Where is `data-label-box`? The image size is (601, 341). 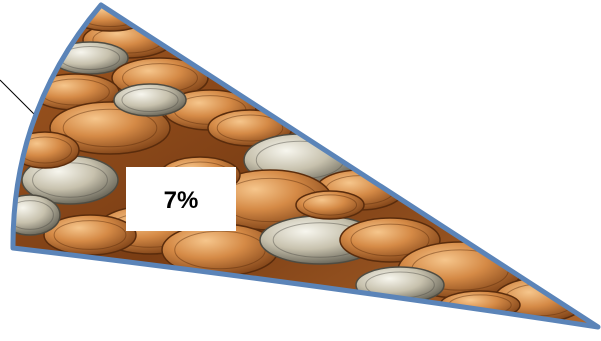
data-label-box is located at coordinates (181, 199).